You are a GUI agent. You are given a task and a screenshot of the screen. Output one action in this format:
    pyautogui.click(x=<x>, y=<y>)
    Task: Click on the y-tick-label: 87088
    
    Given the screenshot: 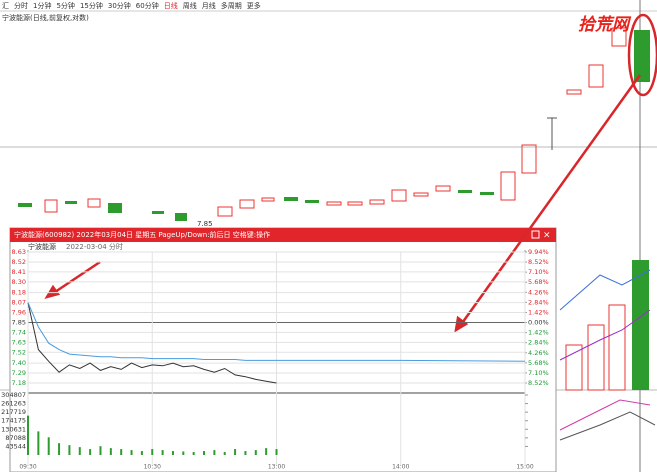 What is the action you would take?
    pyautogui.click(x=15, y=438)
    